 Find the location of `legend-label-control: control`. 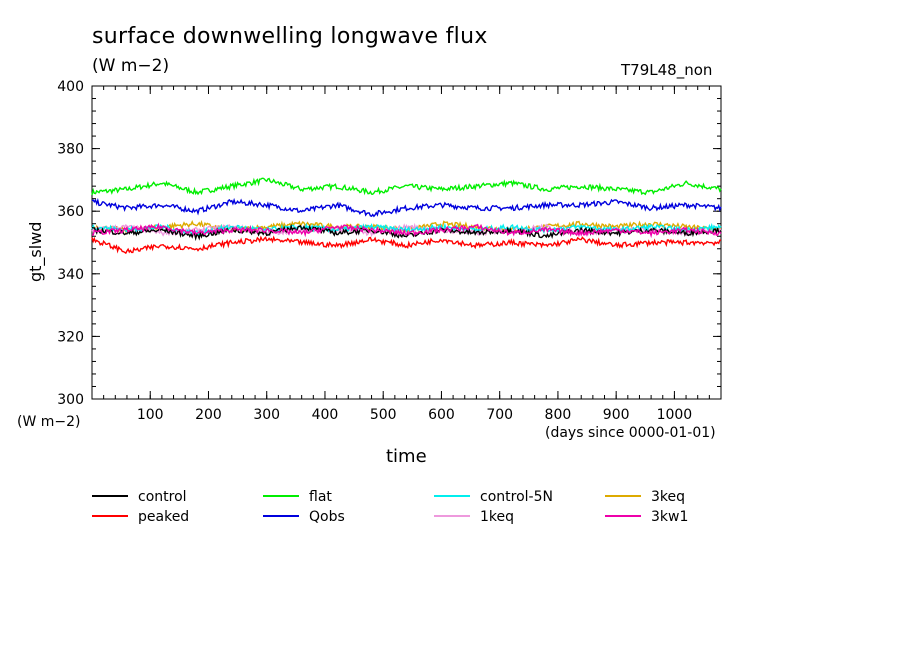

legend-label-control: control is located at coordinates (162, 497).